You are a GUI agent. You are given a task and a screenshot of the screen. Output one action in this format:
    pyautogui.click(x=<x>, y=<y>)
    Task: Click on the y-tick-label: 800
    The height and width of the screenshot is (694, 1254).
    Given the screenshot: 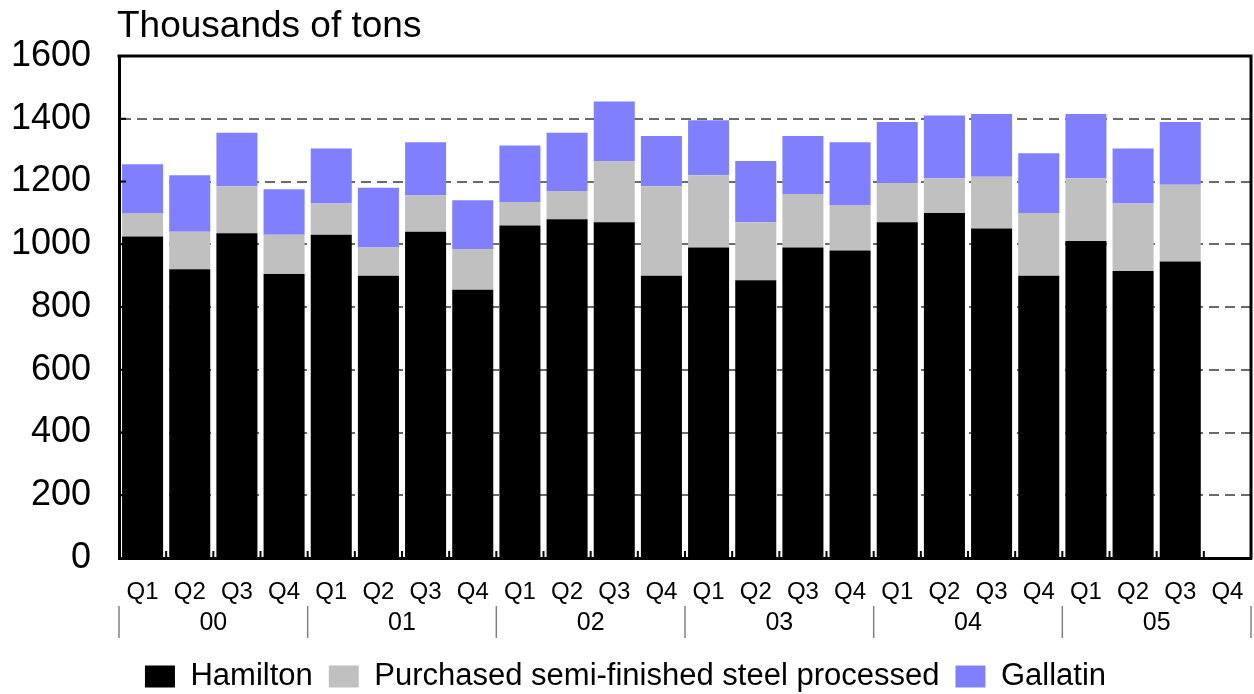 What is the action you would take?
    pyautogui.click(x=60, y=304)
    